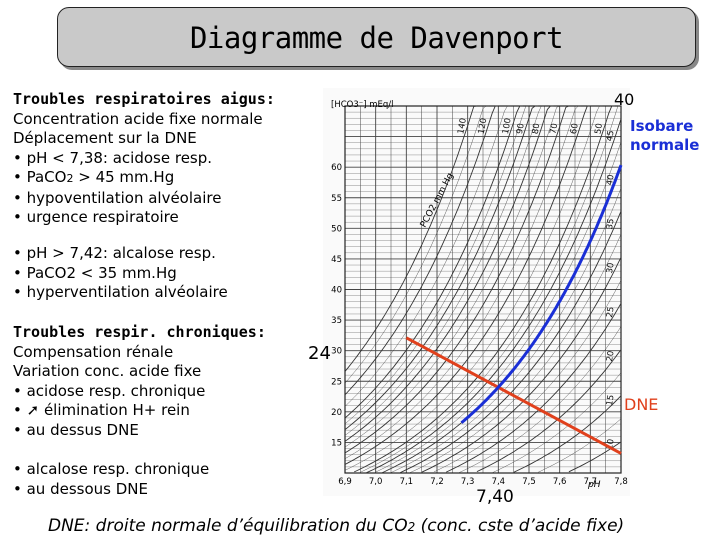  Describe the element at coordinates (111, 469) in the screenshot. I see `chronic-alk-bullet-1: • alcalose resp. chronique` at that location.